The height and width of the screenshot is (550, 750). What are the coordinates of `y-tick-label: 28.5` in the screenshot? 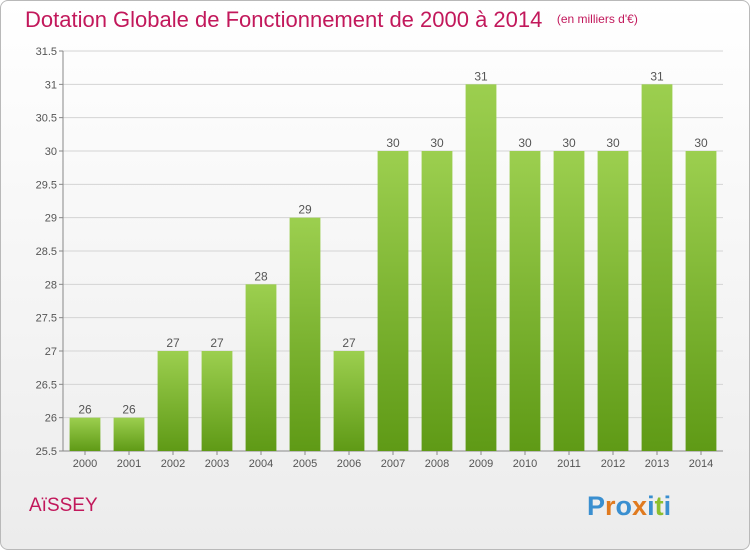 It's located at (46, 252).